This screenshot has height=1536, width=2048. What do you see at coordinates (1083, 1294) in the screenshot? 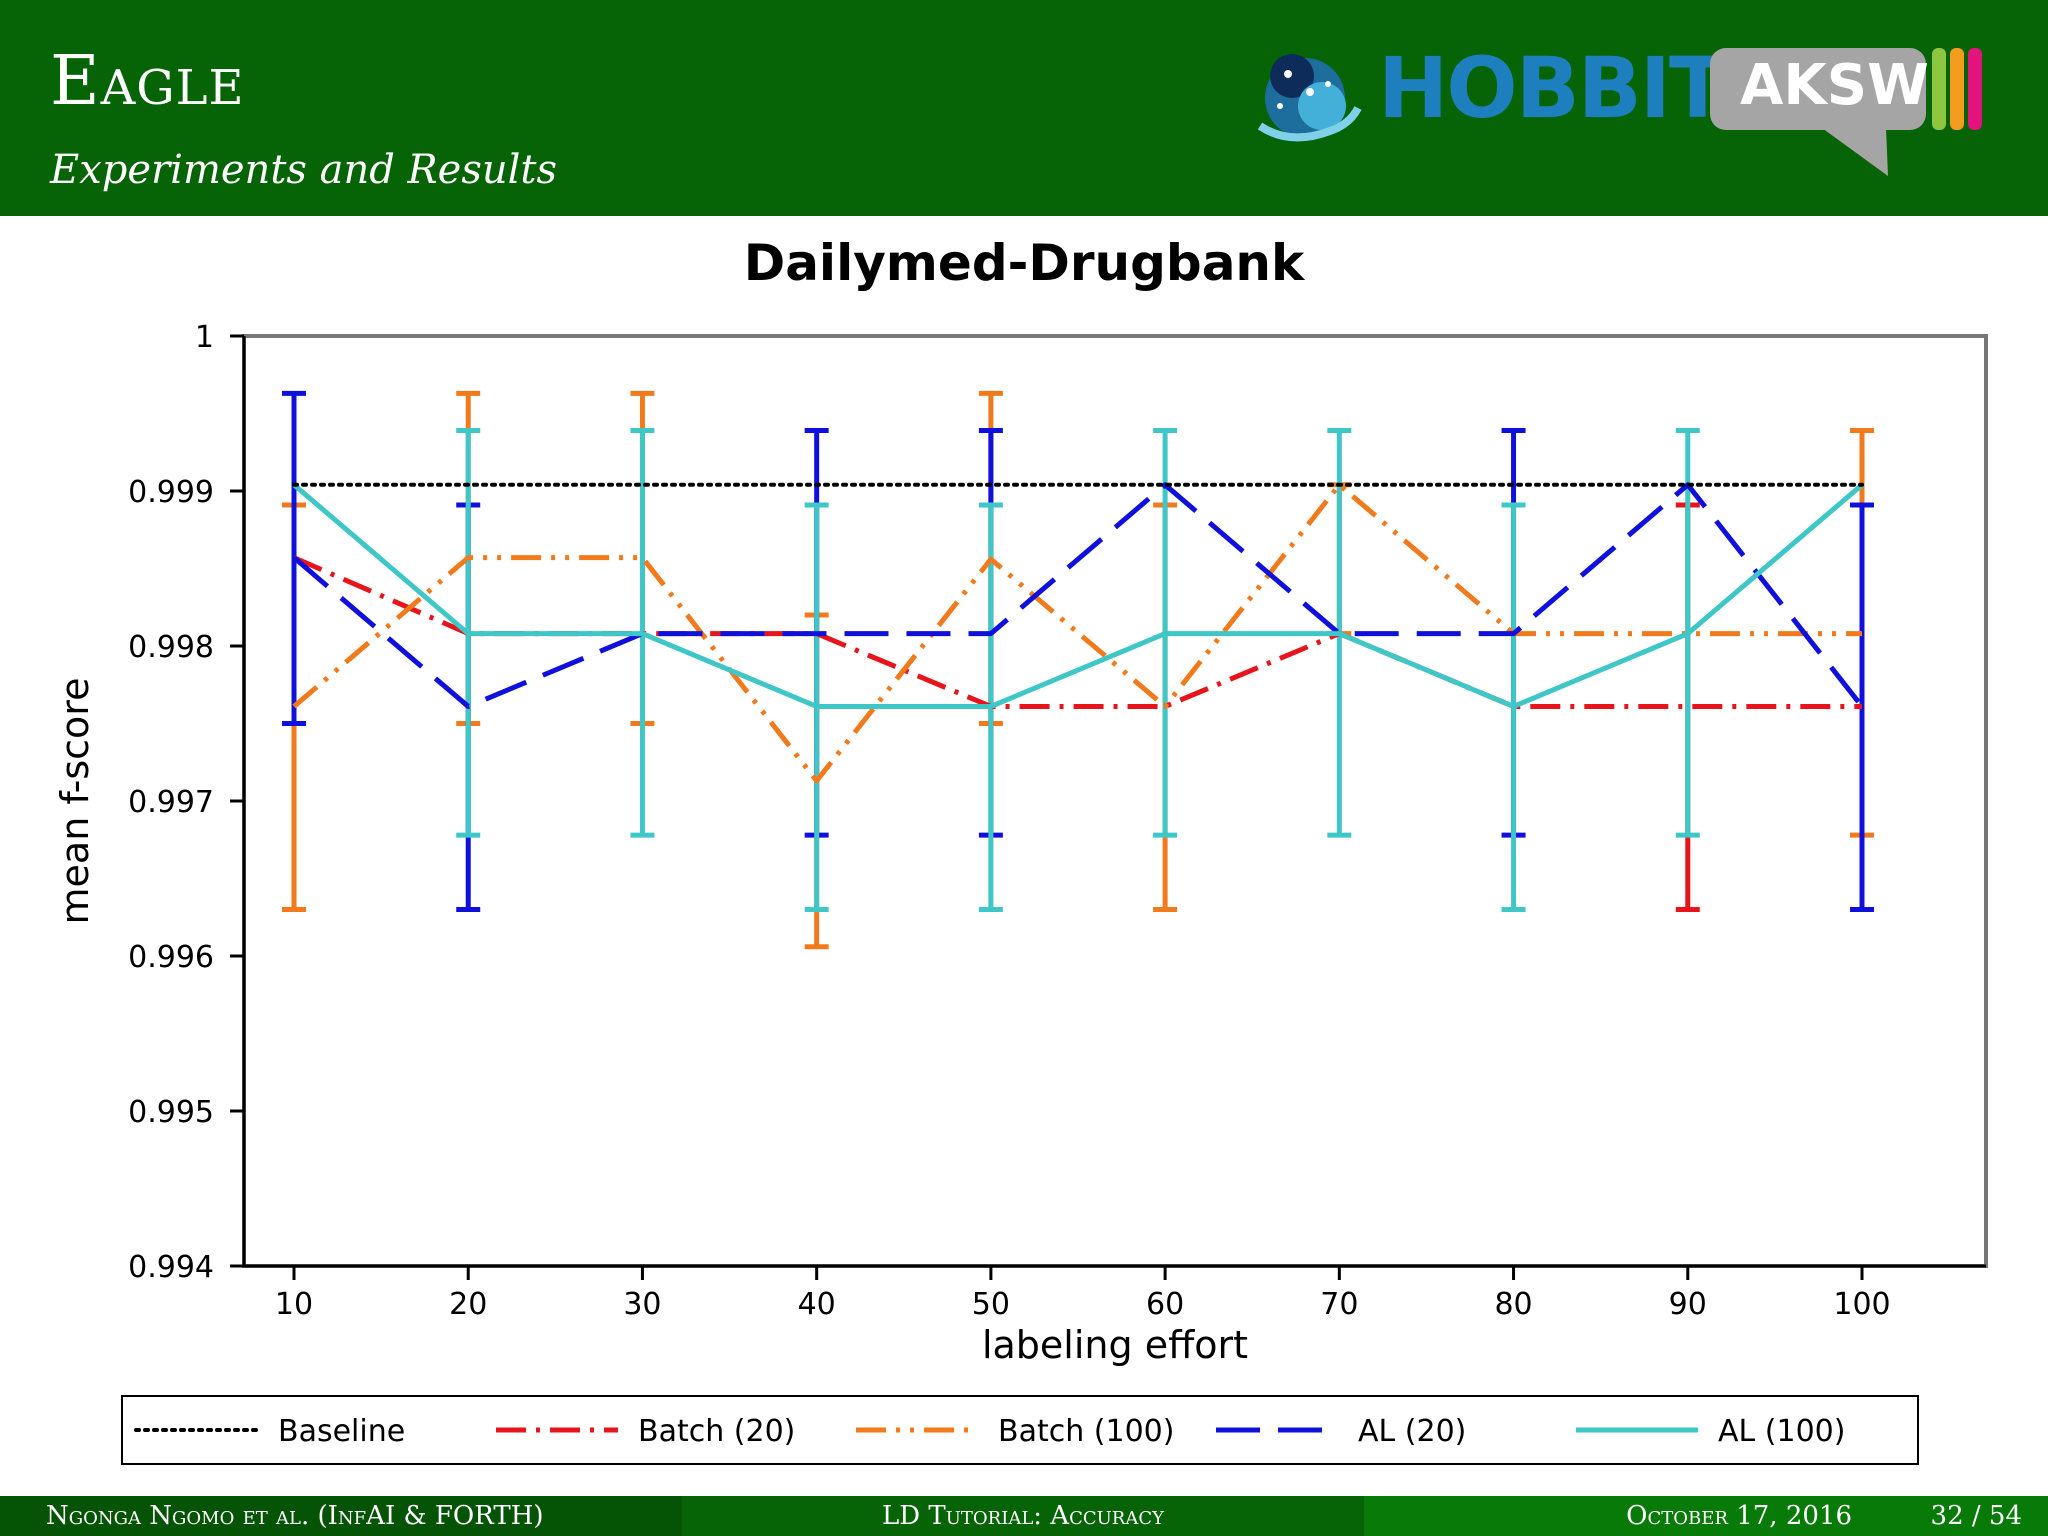
I see `x-axis-ticks: 10 20 30 40 50 60 70 80 90 100` at bounding box center [1083, 1294].